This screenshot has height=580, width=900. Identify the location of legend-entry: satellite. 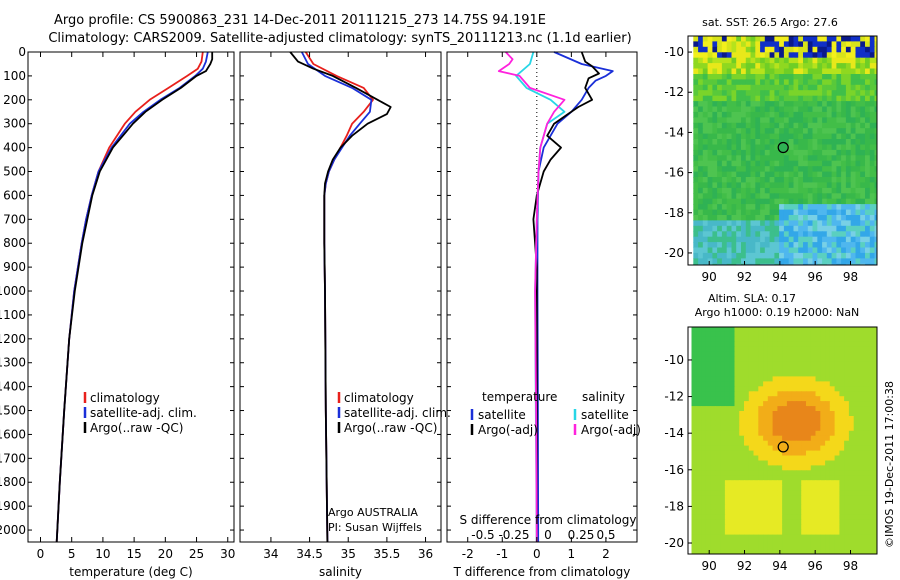
(502, 415).